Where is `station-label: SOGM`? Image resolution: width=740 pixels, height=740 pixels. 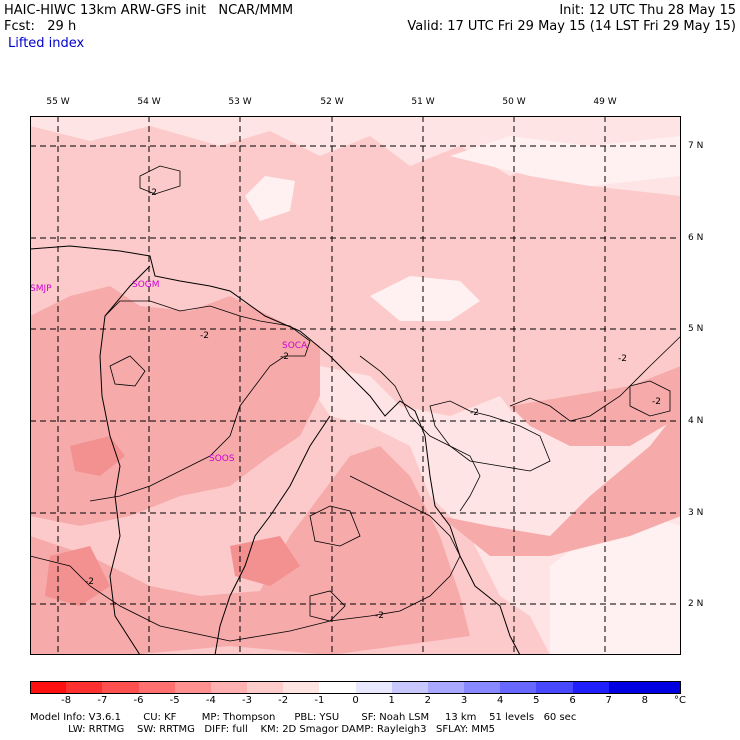
station-label: SOGM is located at coordinates (146, 285).